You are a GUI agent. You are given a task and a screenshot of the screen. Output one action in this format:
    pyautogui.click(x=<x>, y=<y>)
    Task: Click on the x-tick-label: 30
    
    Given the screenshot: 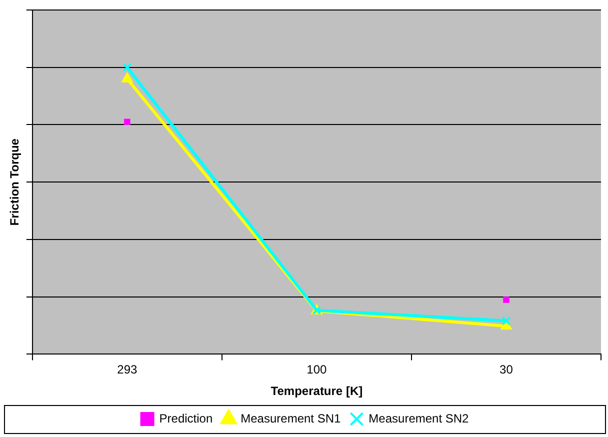 What is the action you would take?
    pyautogui.click(x=507, y=369)
    